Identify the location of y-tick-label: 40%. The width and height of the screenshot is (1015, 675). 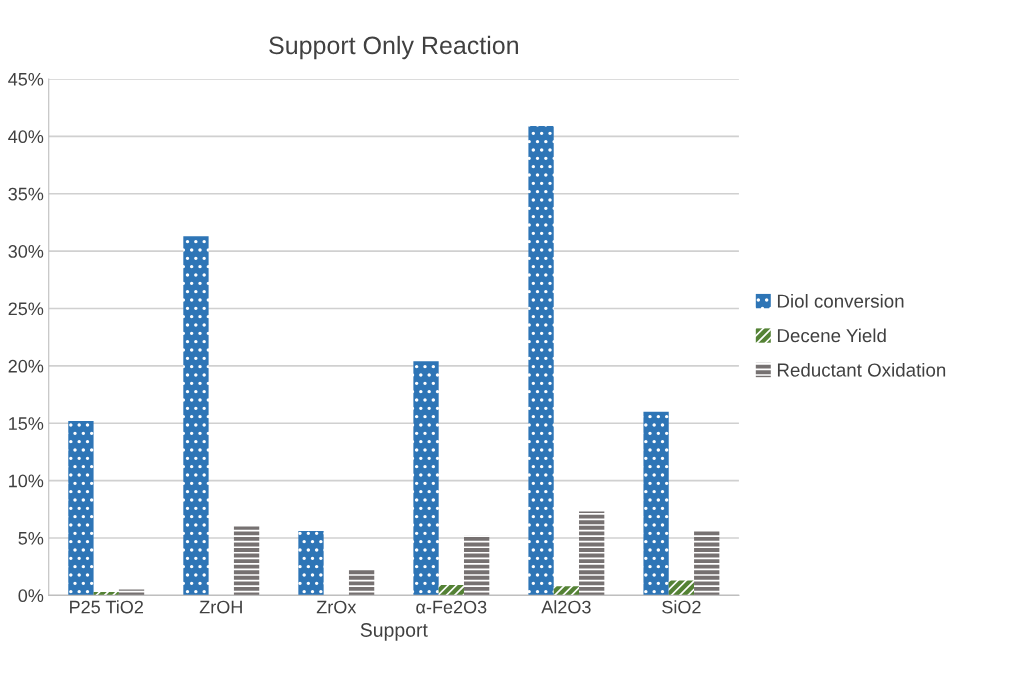
(26, 137).